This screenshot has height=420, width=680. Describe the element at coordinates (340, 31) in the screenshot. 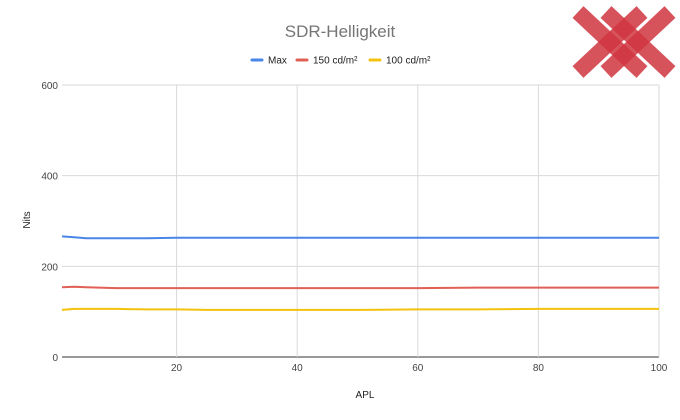

I see `chart-title: SDR-Helligkeit` at that location.